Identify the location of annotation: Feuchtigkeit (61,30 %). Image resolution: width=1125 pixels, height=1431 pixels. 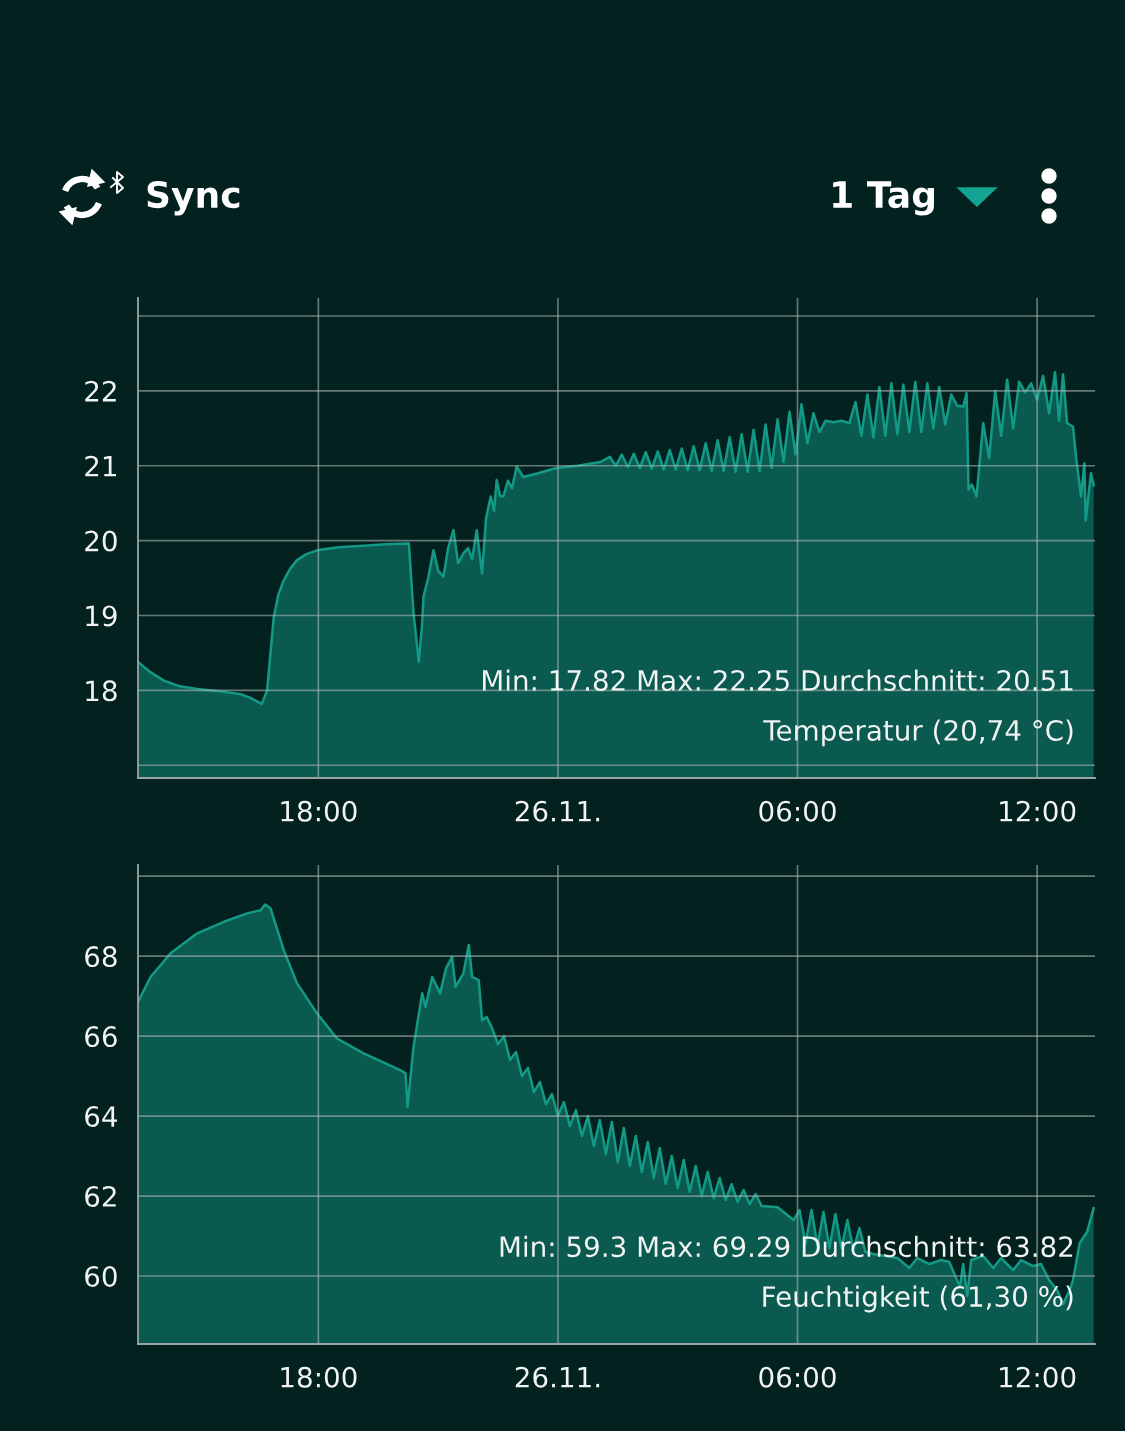
(918, 1299).